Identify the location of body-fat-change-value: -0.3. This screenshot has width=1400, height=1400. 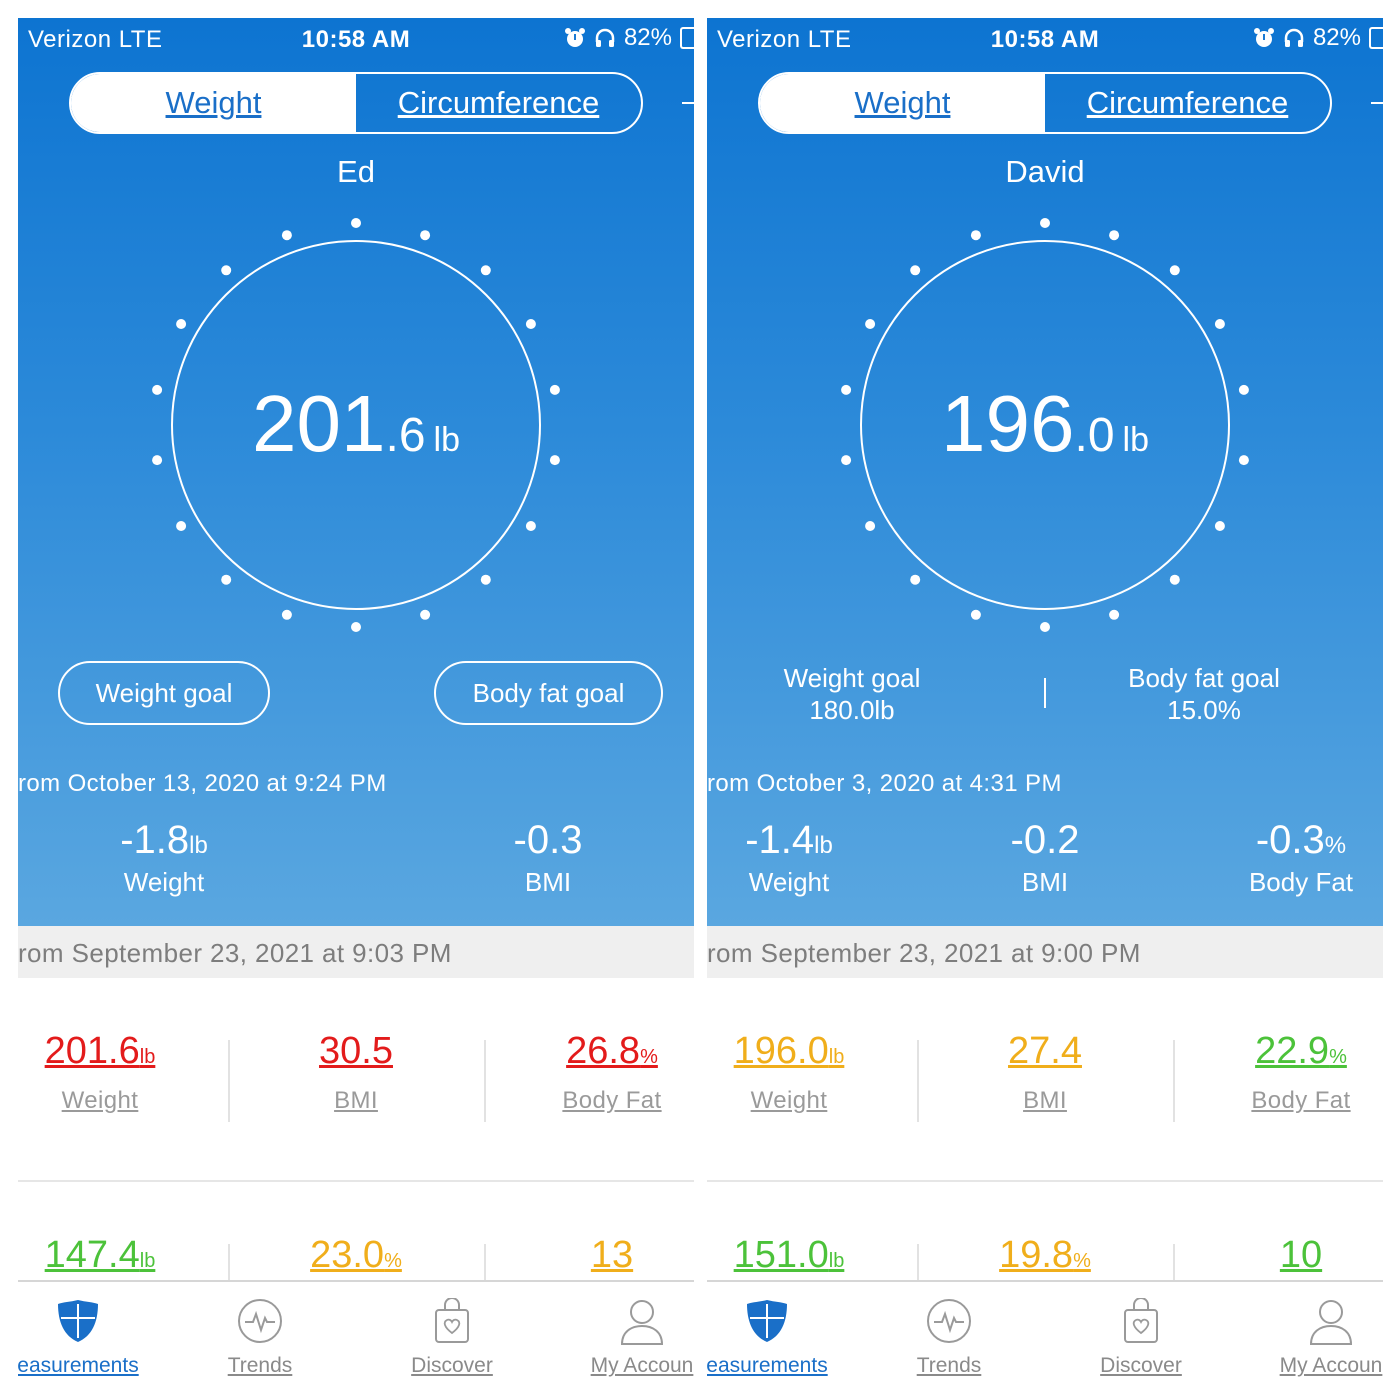
(1290, 840).